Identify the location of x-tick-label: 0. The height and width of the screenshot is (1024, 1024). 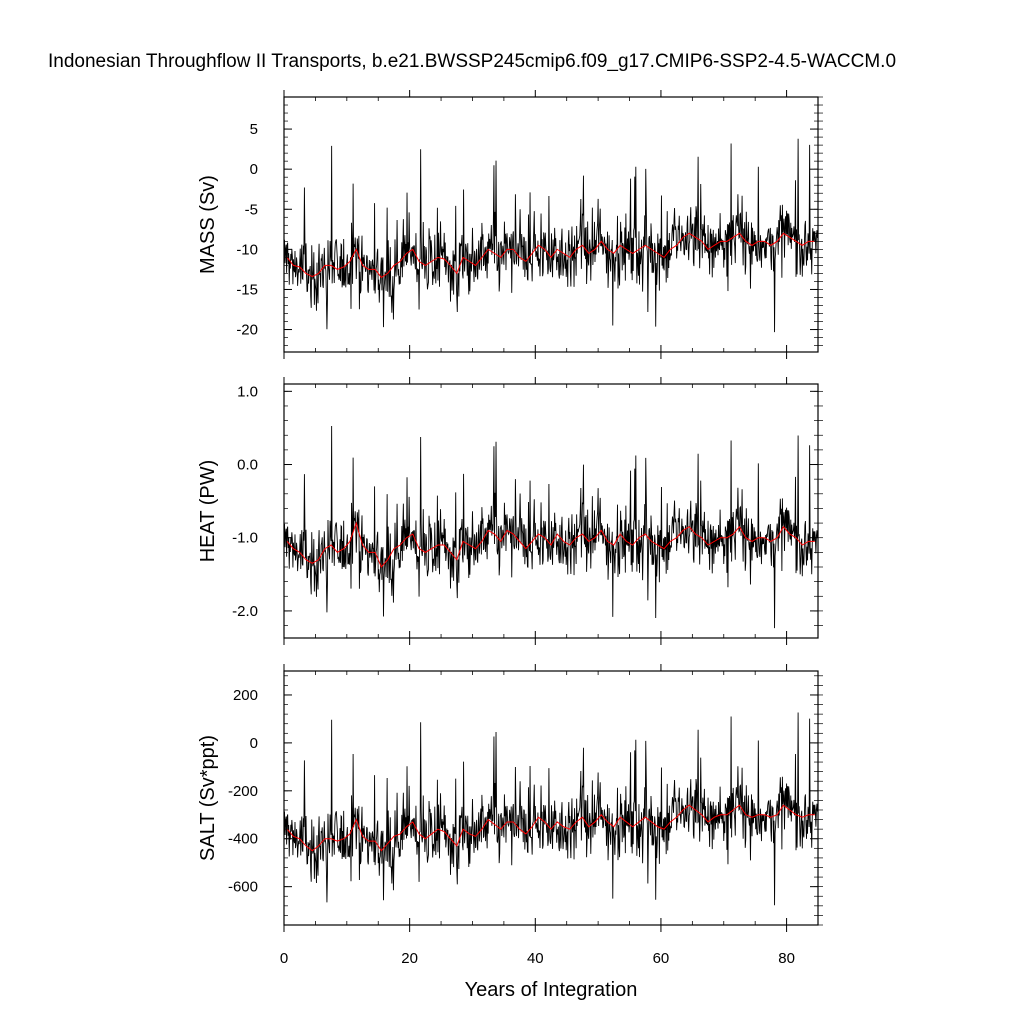
(284, 958).